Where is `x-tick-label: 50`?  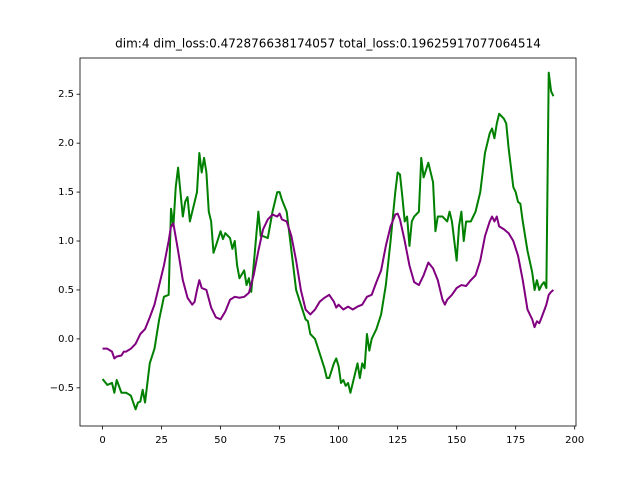 x-tick-label: 50 is located at coordinates (220, 440).